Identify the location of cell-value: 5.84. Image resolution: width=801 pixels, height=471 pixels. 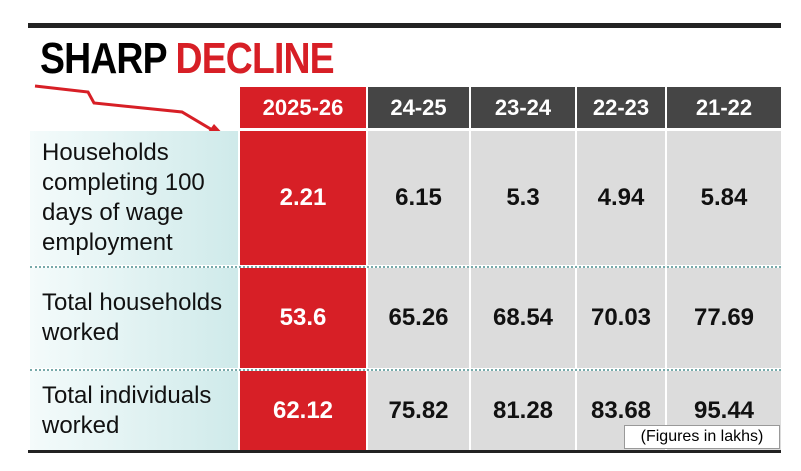
(724, 198).